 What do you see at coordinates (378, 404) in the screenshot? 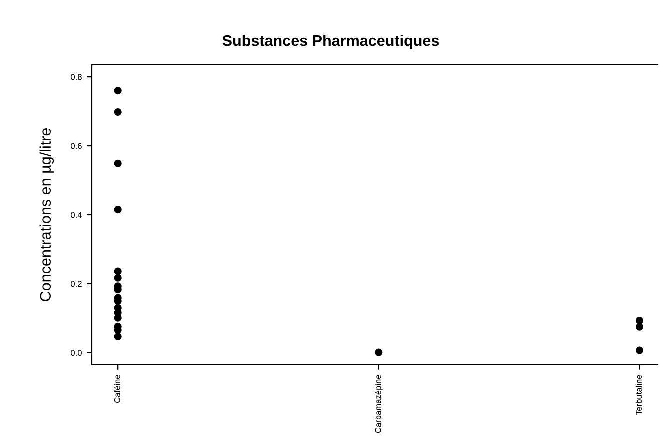
I see `x-tick-label: Carbamazépine` at bounding box center [378, 404].